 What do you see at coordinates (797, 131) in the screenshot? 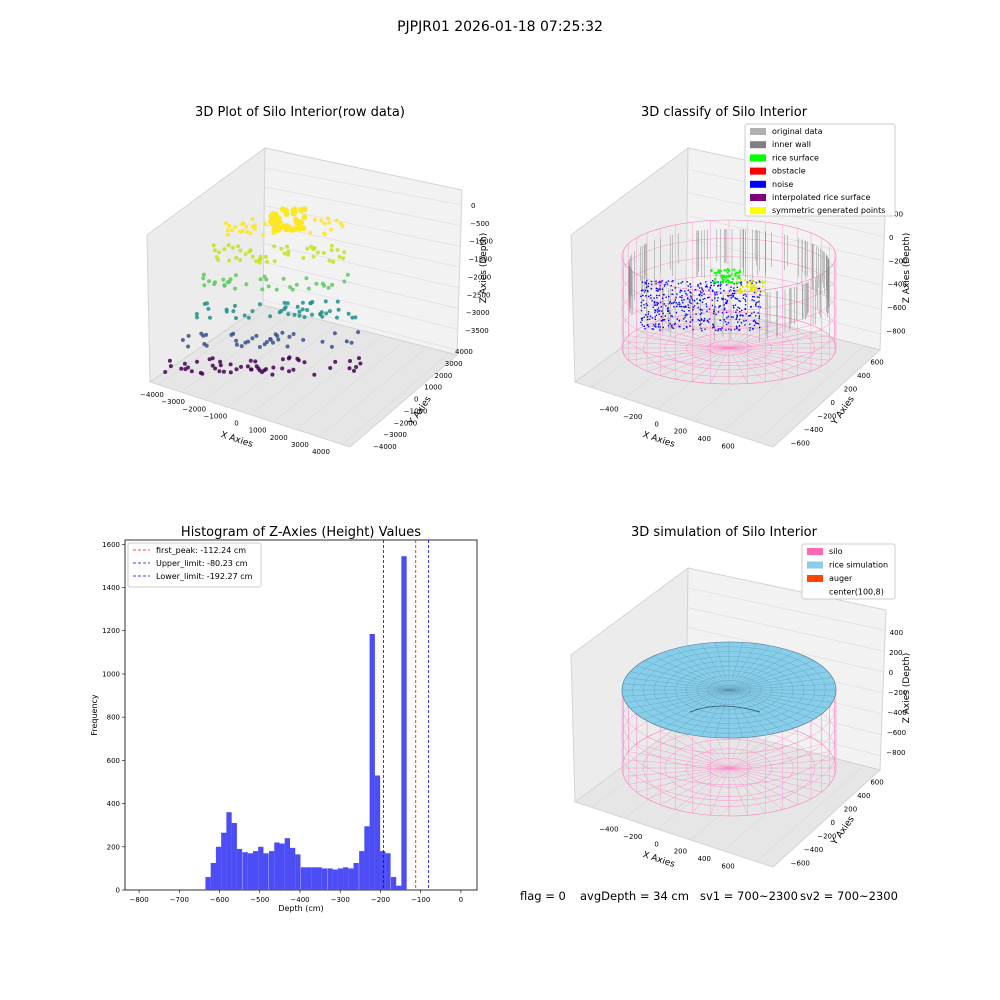
I see `legend-label: original data` at bounding box center [797, 131].